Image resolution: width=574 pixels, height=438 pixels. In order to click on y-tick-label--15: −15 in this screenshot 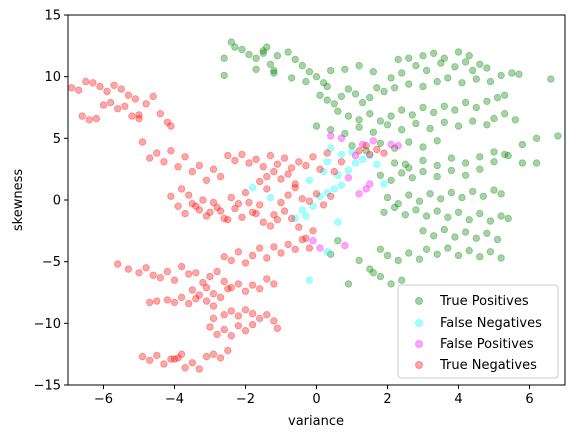, I will do `click(47, 386)`.